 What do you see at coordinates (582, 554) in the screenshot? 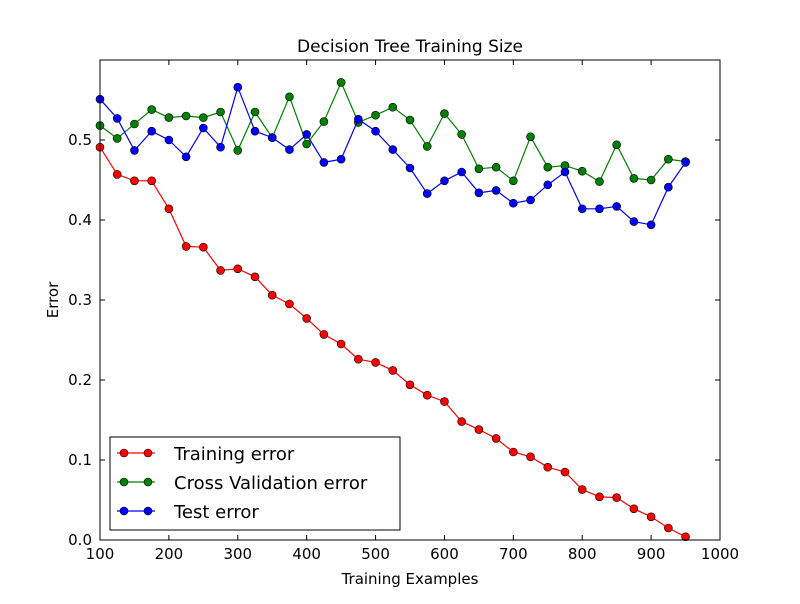
I see `x-tick-label: 800` at bounding box center [582, 554].